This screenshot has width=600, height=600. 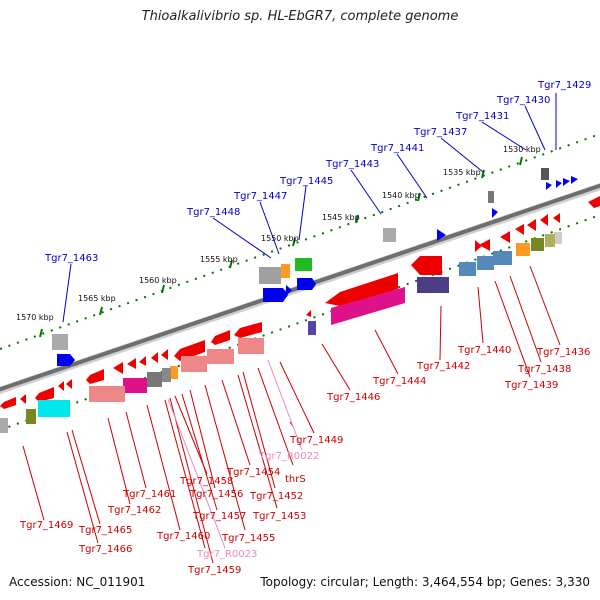 What do you see at coordinates (219, 259) in the screenshot?
I see `scale-label: 1555 kbp` at bounding box center [219, 259].